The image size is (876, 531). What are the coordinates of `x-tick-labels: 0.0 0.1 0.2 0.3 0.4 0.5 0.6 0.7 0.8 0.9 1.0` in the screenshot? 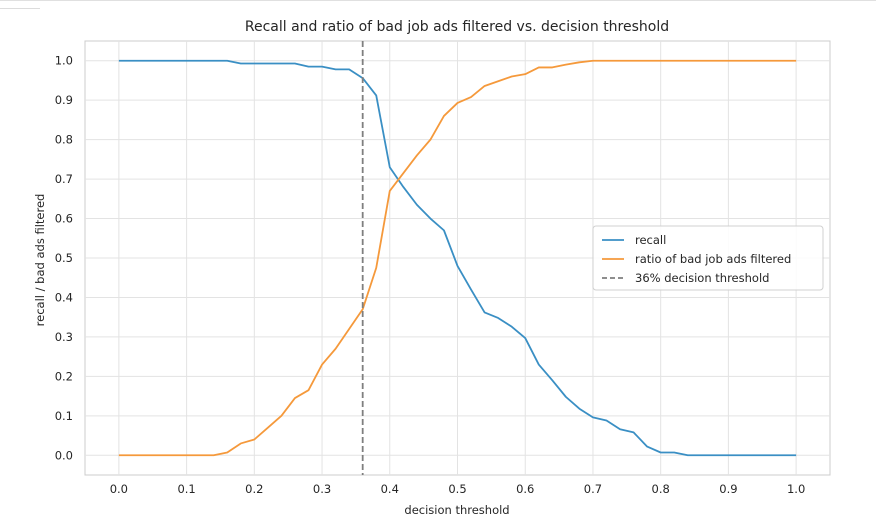 It's located at (458, 489).